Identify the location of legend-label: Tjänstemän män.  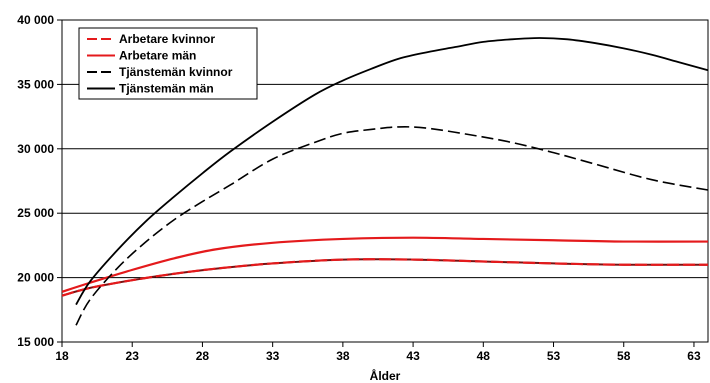
(166, 89).